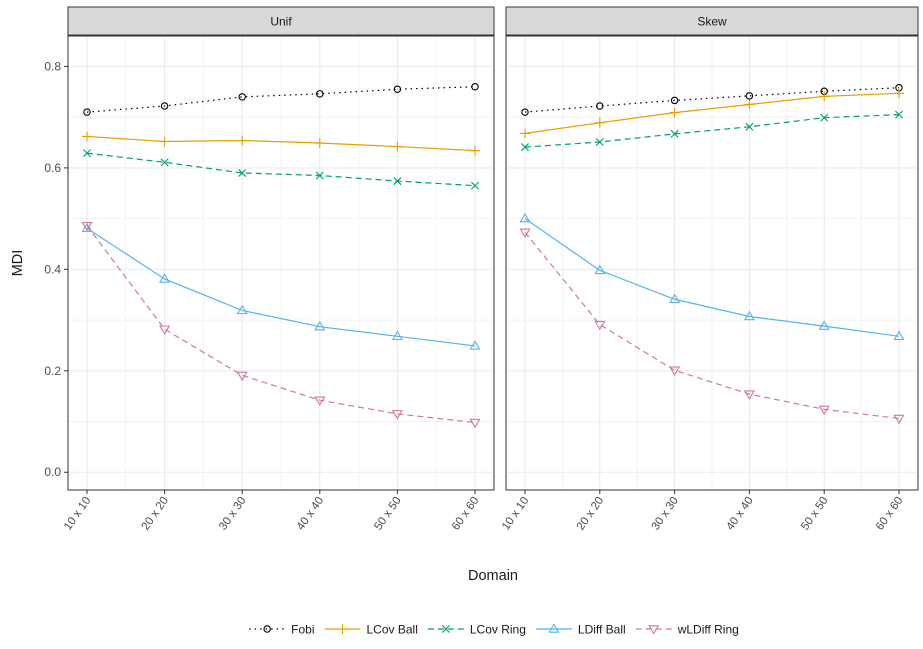 Image resolution: width=923 pixels, height=649 pixels. What do you see at coordinates (602, 630) in the screenshot?
I see `legend-label: LDiff Ball` at bounding box center [602, 630].